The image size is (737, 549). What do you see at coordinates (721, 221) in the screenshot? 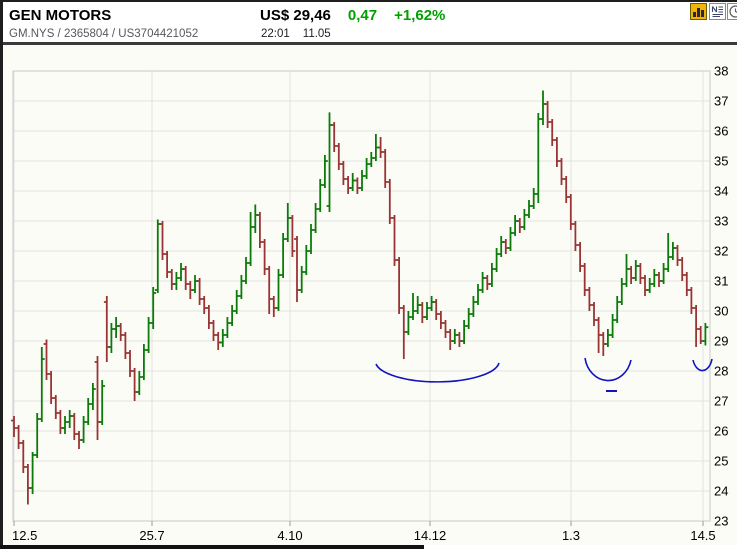
I see `svg-text: 33` at bounding box center [721, 221].